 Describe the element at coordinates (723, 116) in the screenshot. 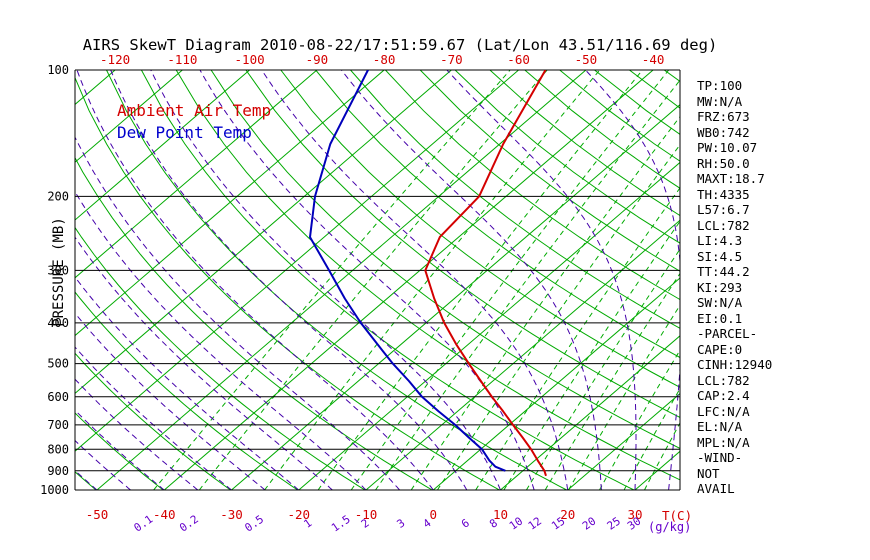

I see `stats-line: FRZ:673` at that location.